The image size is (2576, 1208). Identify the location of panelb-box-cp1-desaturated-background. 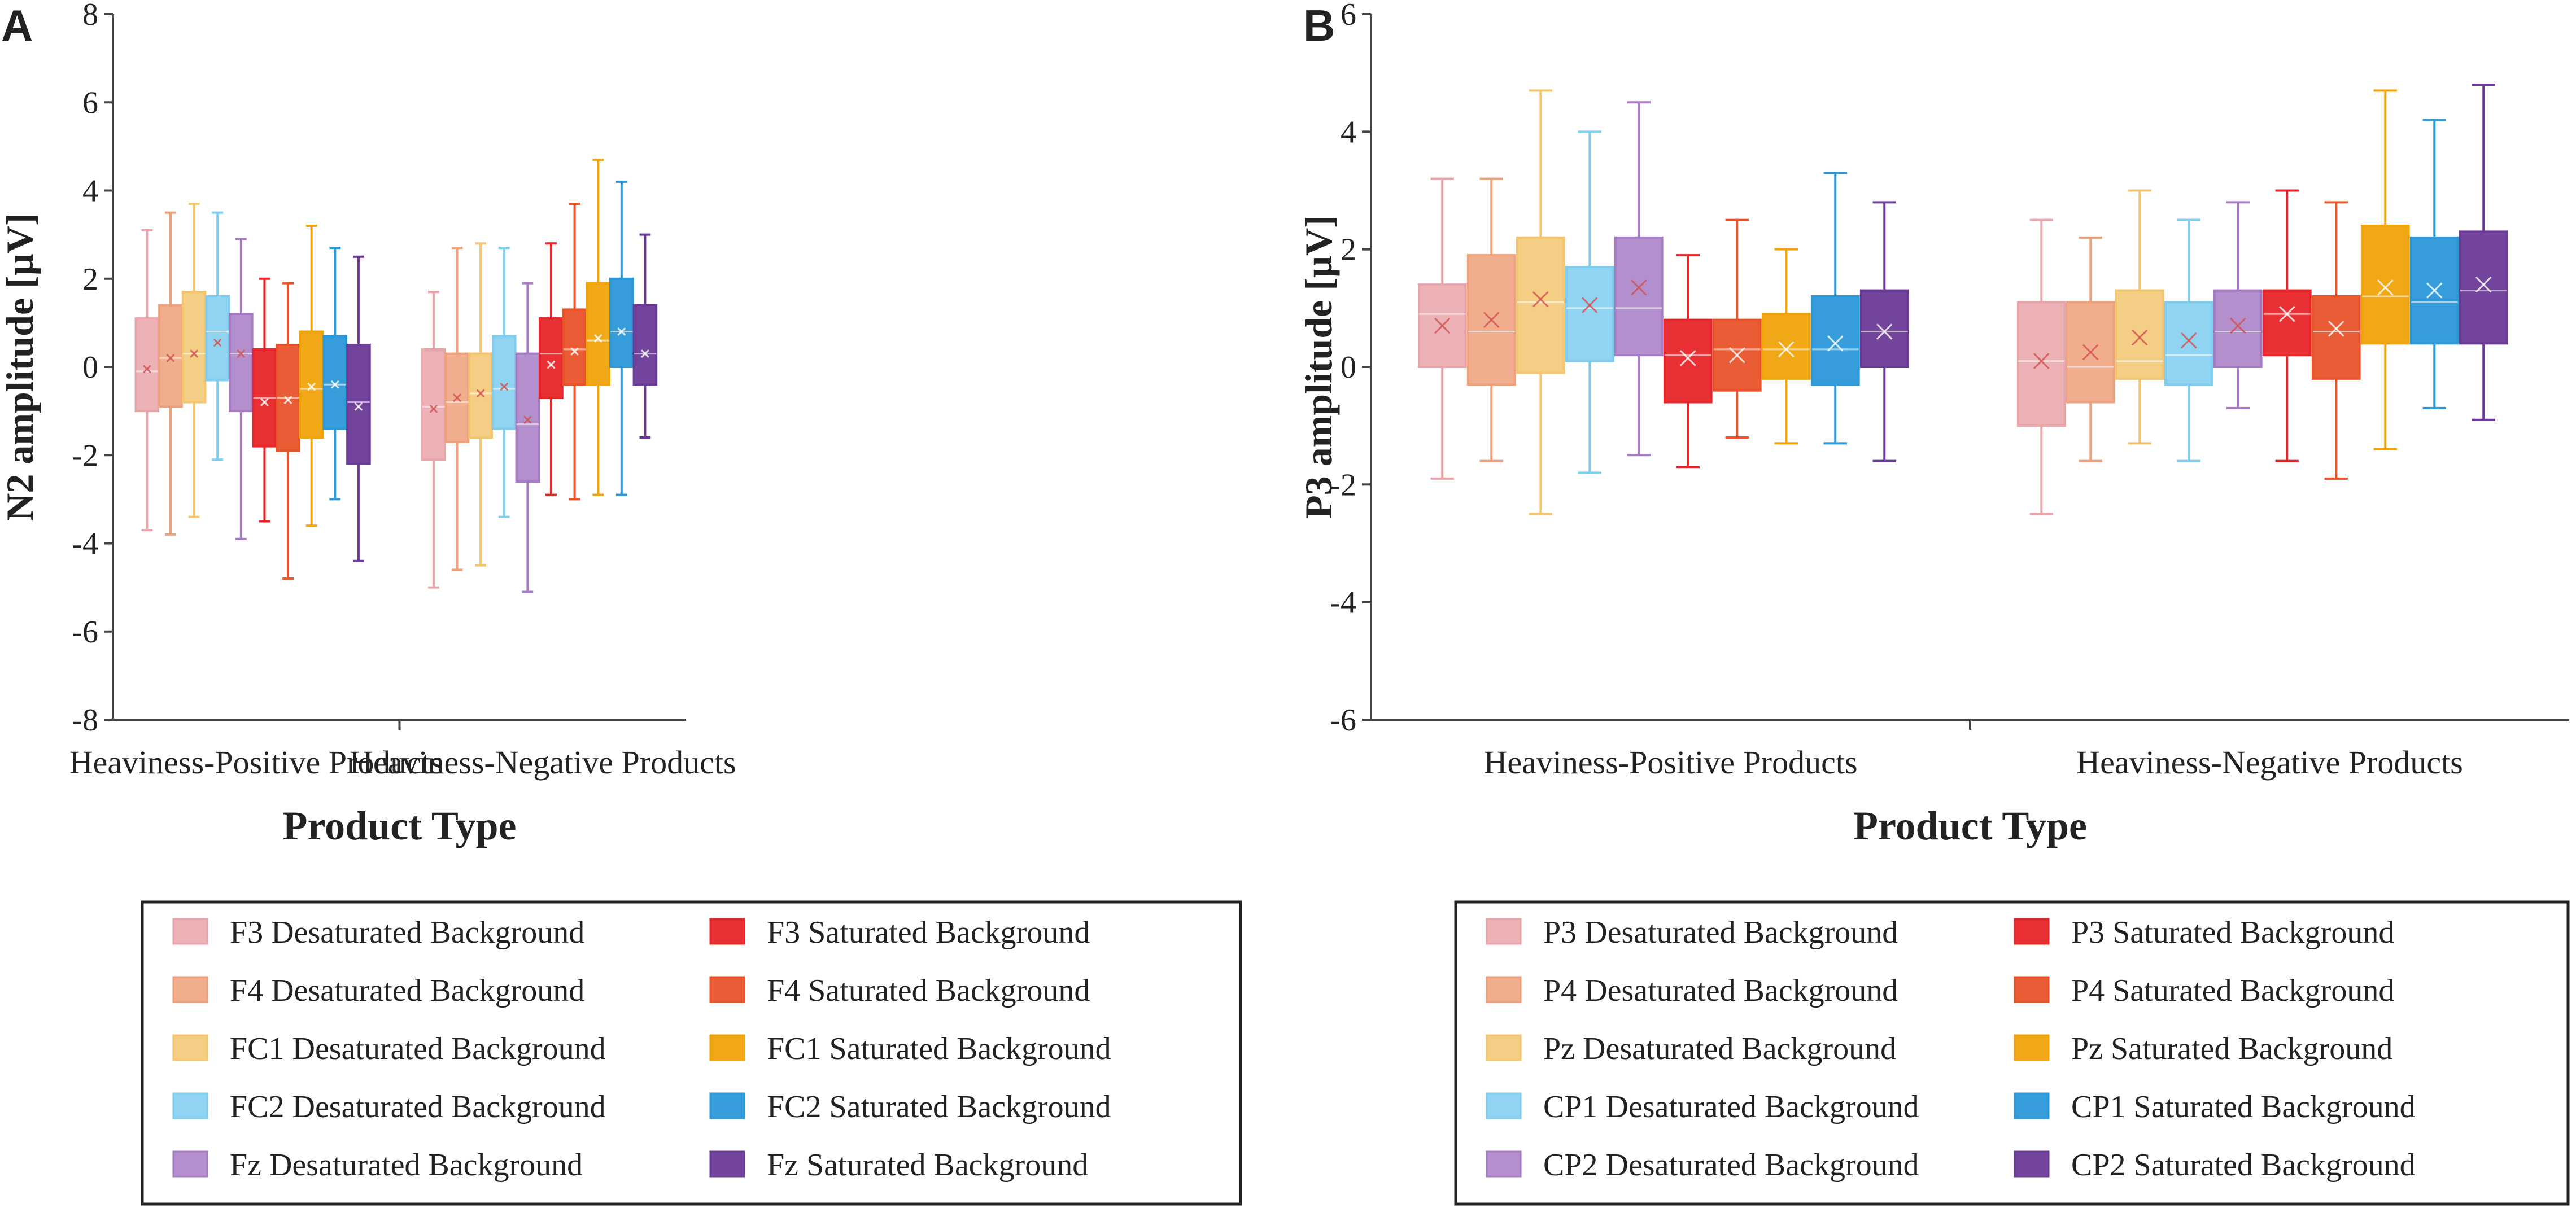
(2188, 340).